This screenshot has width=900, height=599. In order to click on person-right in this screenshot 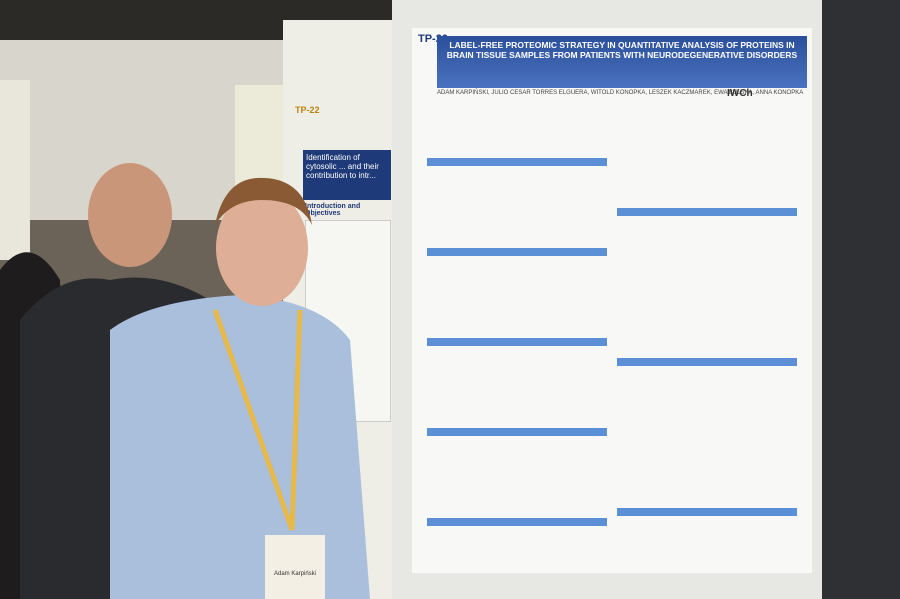, I will do `click(240, 447)`.